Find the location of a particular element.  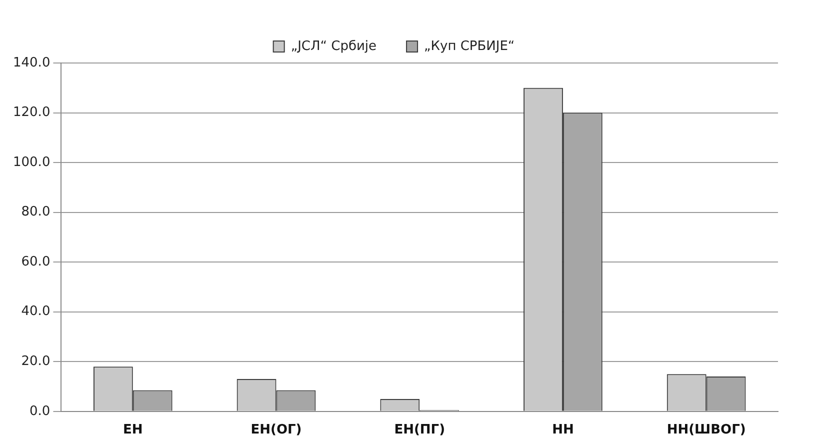

y-tick-label: 80.0 is located at coordinates (35, 212).